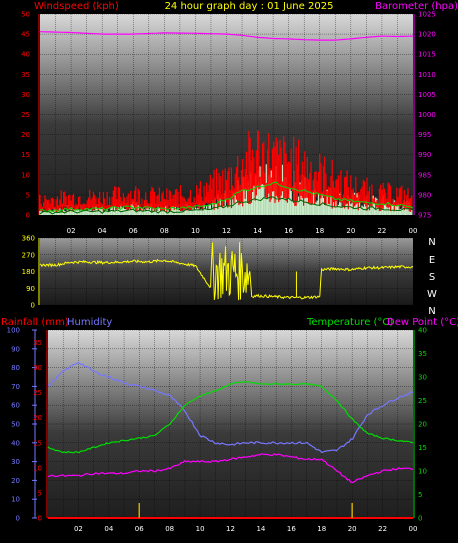  What do you see at coordinates (37, 393) in the screenshot?
I see `rainfall-tick-label: 25` at bounding box center [37, 393].